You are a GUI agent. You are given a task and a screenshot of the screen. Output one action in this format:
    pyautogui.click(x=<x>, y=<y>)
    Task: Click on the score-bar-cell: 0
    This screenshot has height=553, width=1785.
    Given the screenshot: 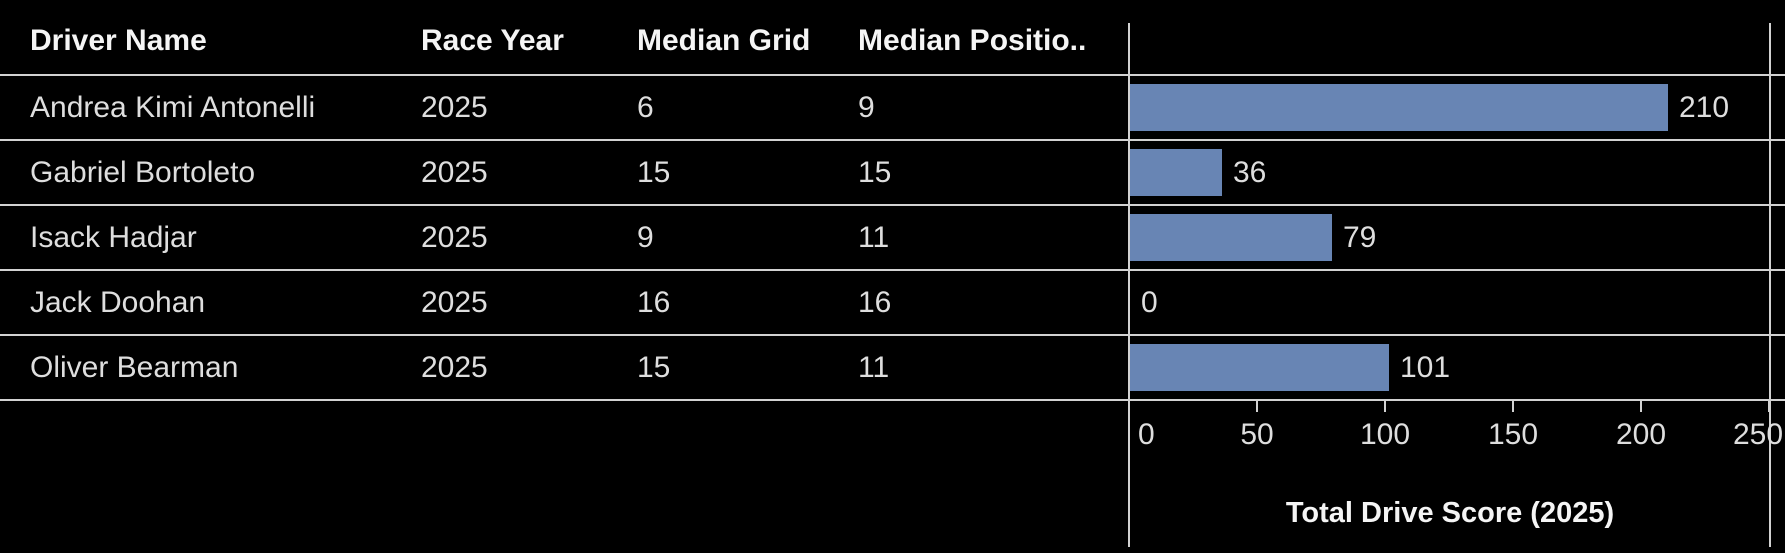 What is the action you would take?
    pyautogui.click(x=1457, y=302)
    